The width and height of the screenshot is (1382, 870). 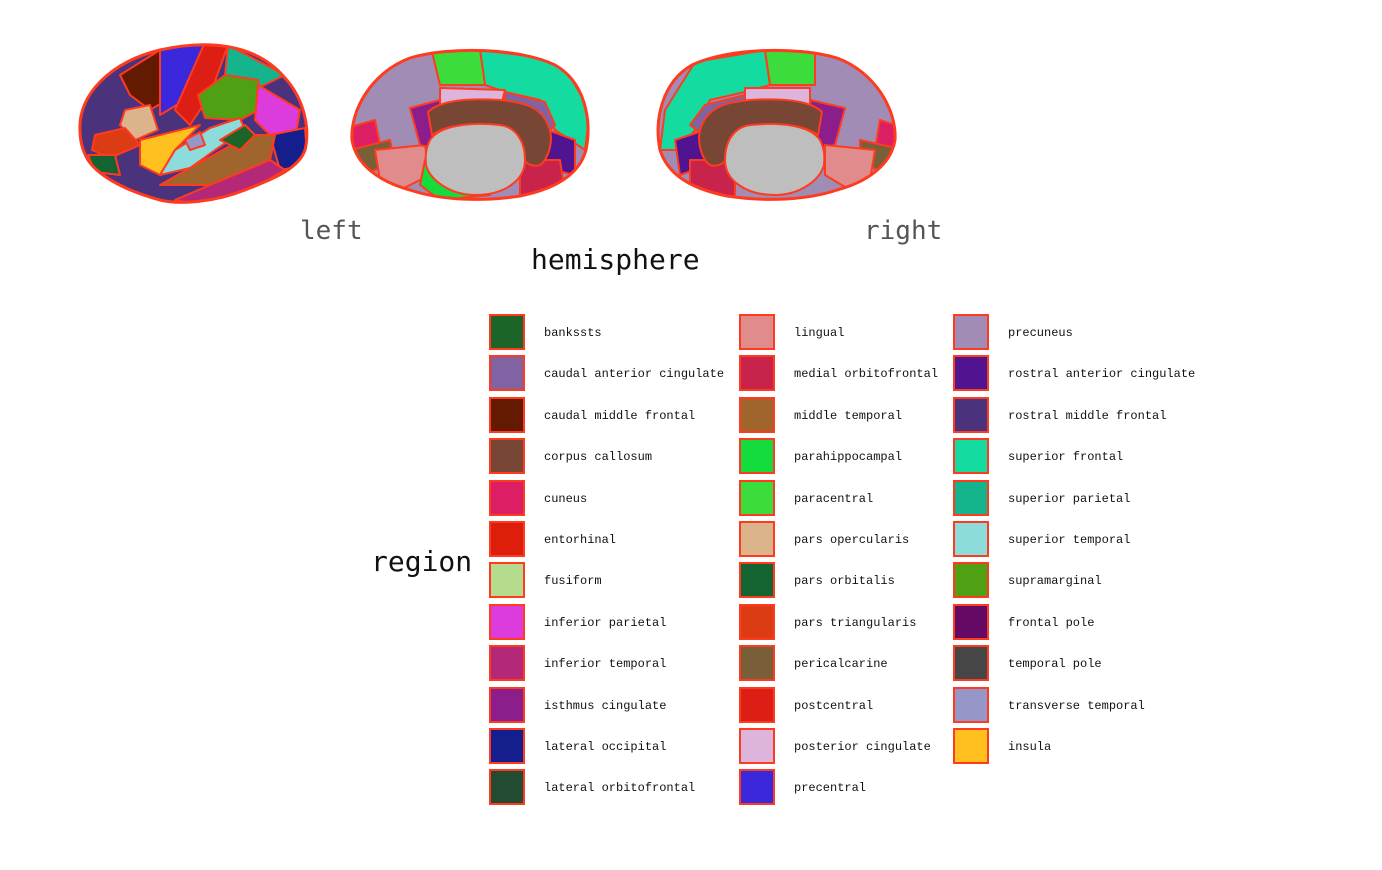 I want to click on legend-label: inferior parietal, so click(x=605, y=622).